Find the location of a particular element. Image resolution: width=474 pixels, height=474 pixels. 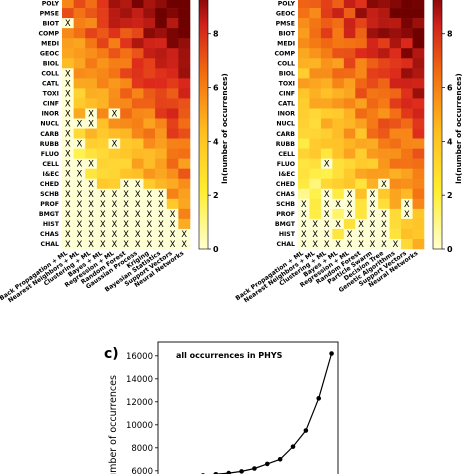

colorbar-tick-label: 6 is located at coordinates (450, 88).